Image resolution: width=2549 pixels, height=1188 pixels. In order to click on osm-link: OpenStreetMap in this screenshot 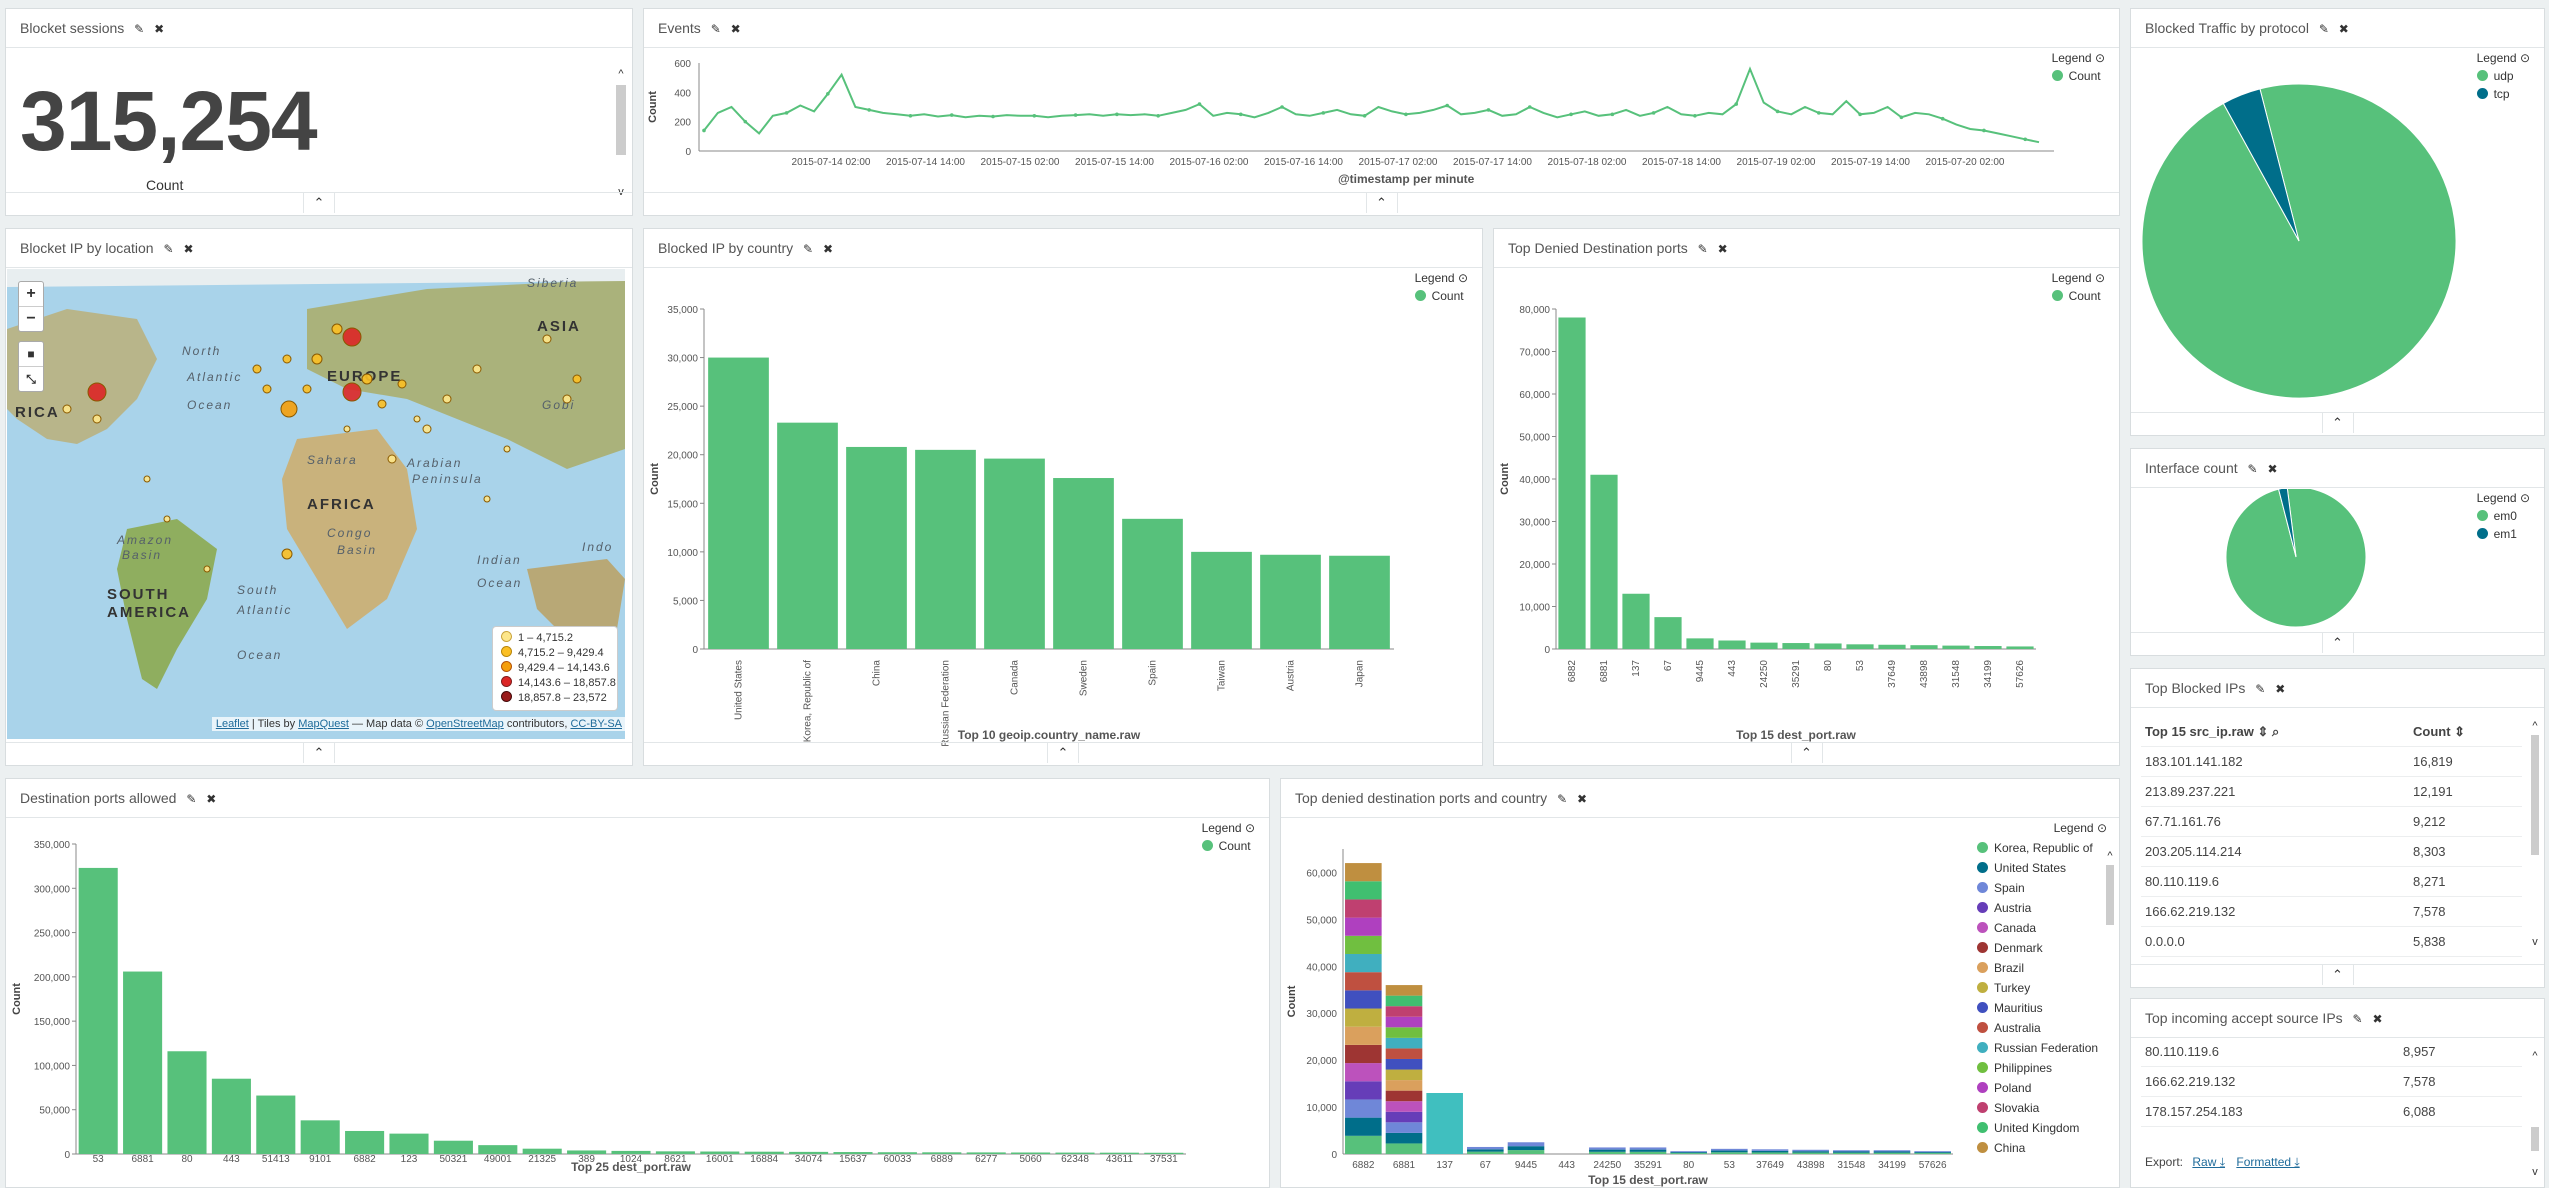, I will do `click(465, 724)`.